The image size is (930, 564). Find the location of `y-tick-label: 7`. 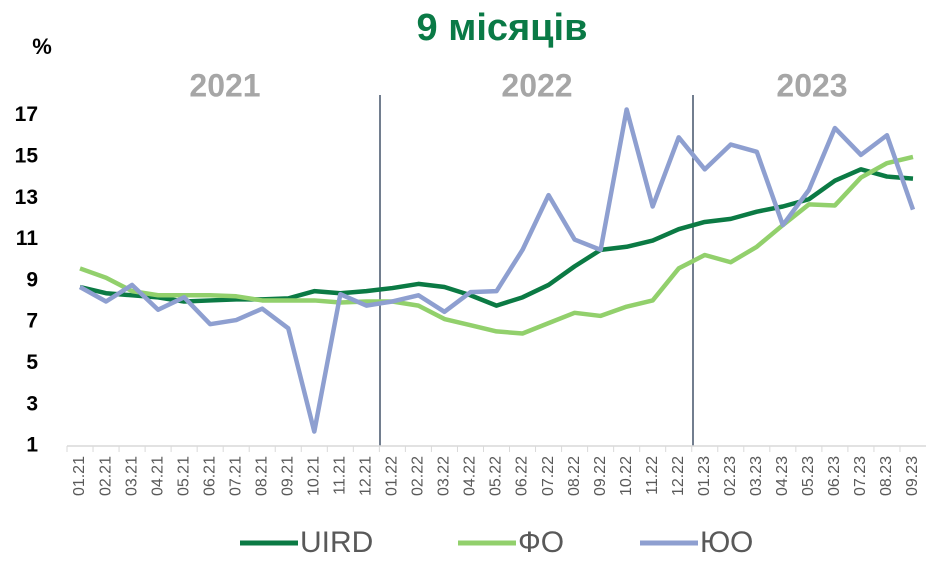

y-tick-label: 7 is located at coordinates (32, 321).